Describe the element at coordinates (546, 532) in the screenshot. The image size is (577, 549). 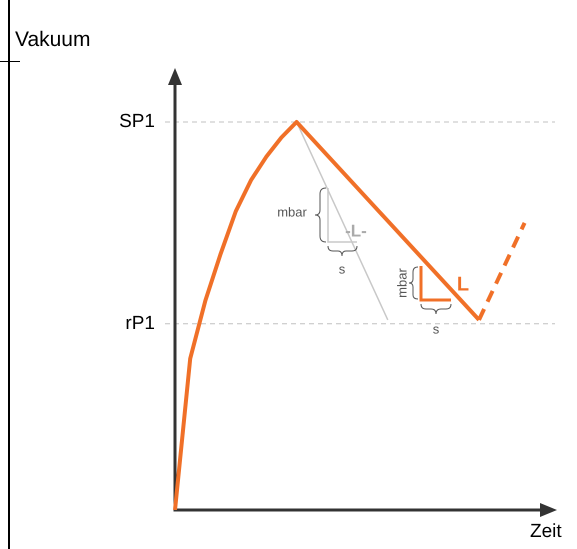
I see `x-axis-title: Zeit` at that location.